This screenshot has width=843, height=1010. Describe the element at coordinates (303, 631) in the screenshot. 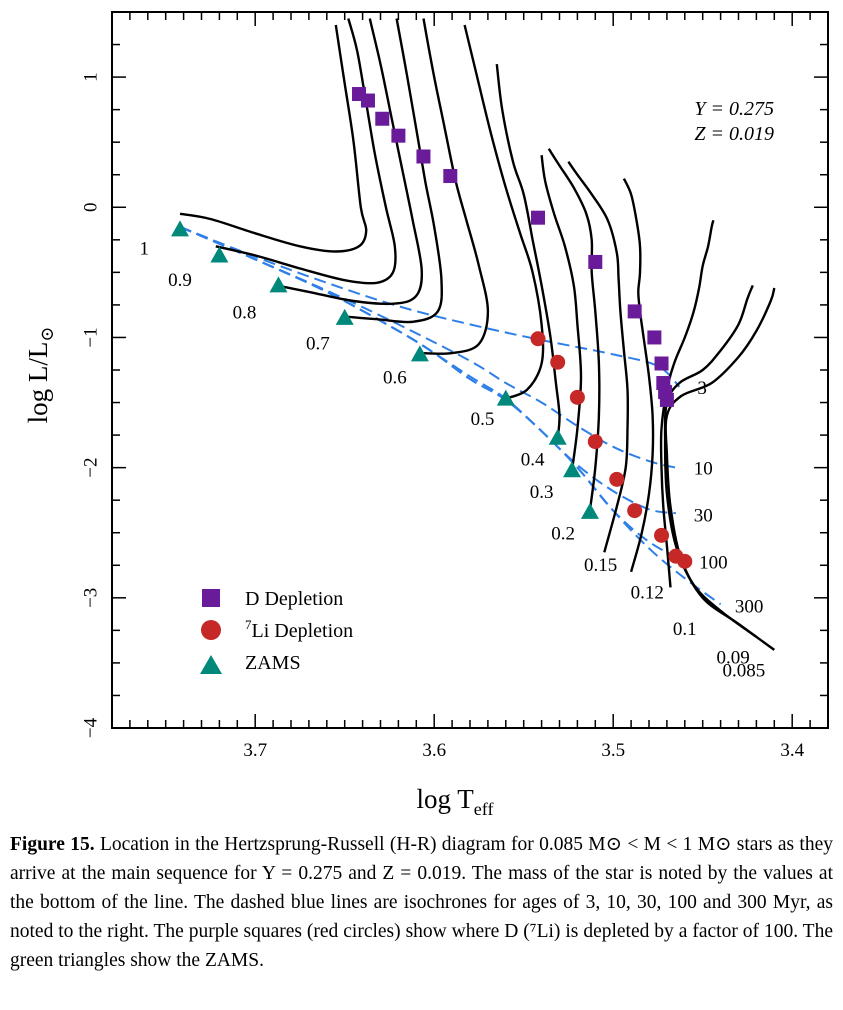

I see `legend-label-li-text: Li Depletion` at that location.